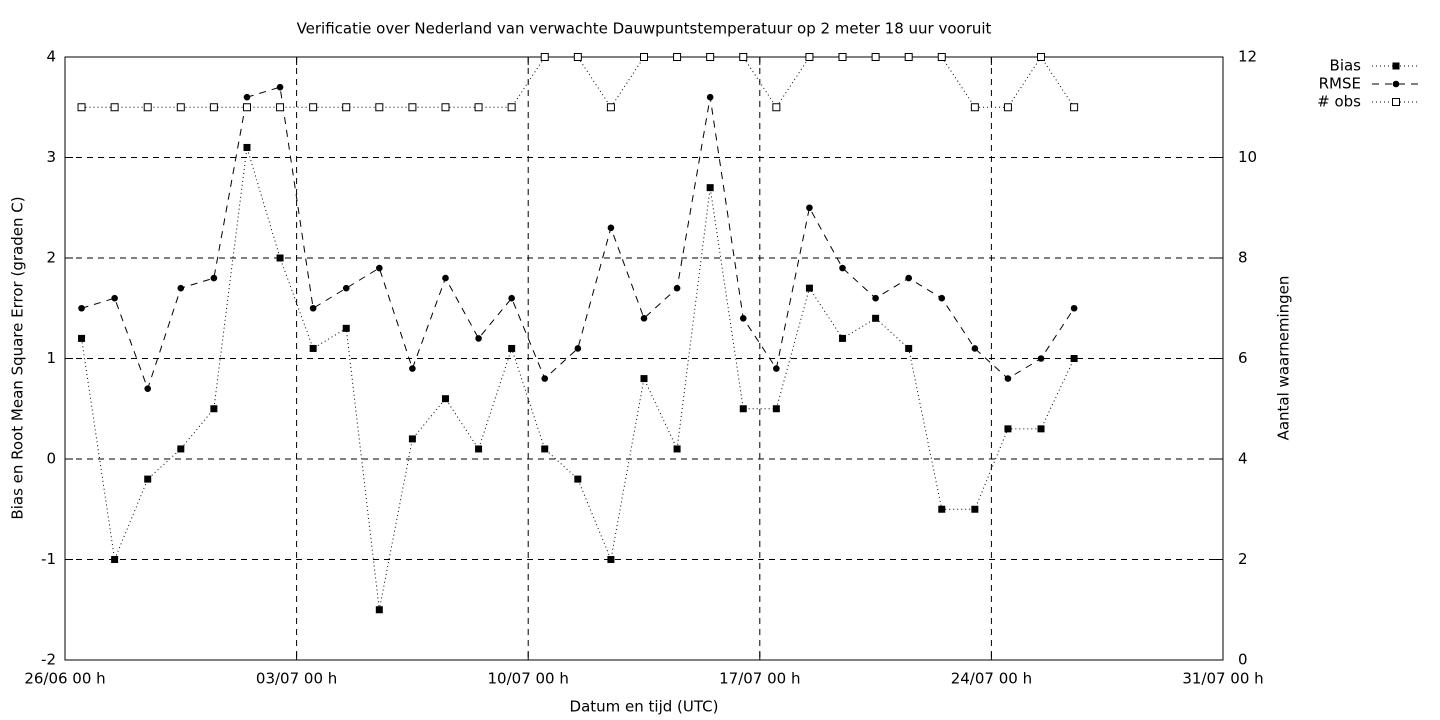  I want to click on x-tick-label: 17/07 00 h, so click(759, 679).